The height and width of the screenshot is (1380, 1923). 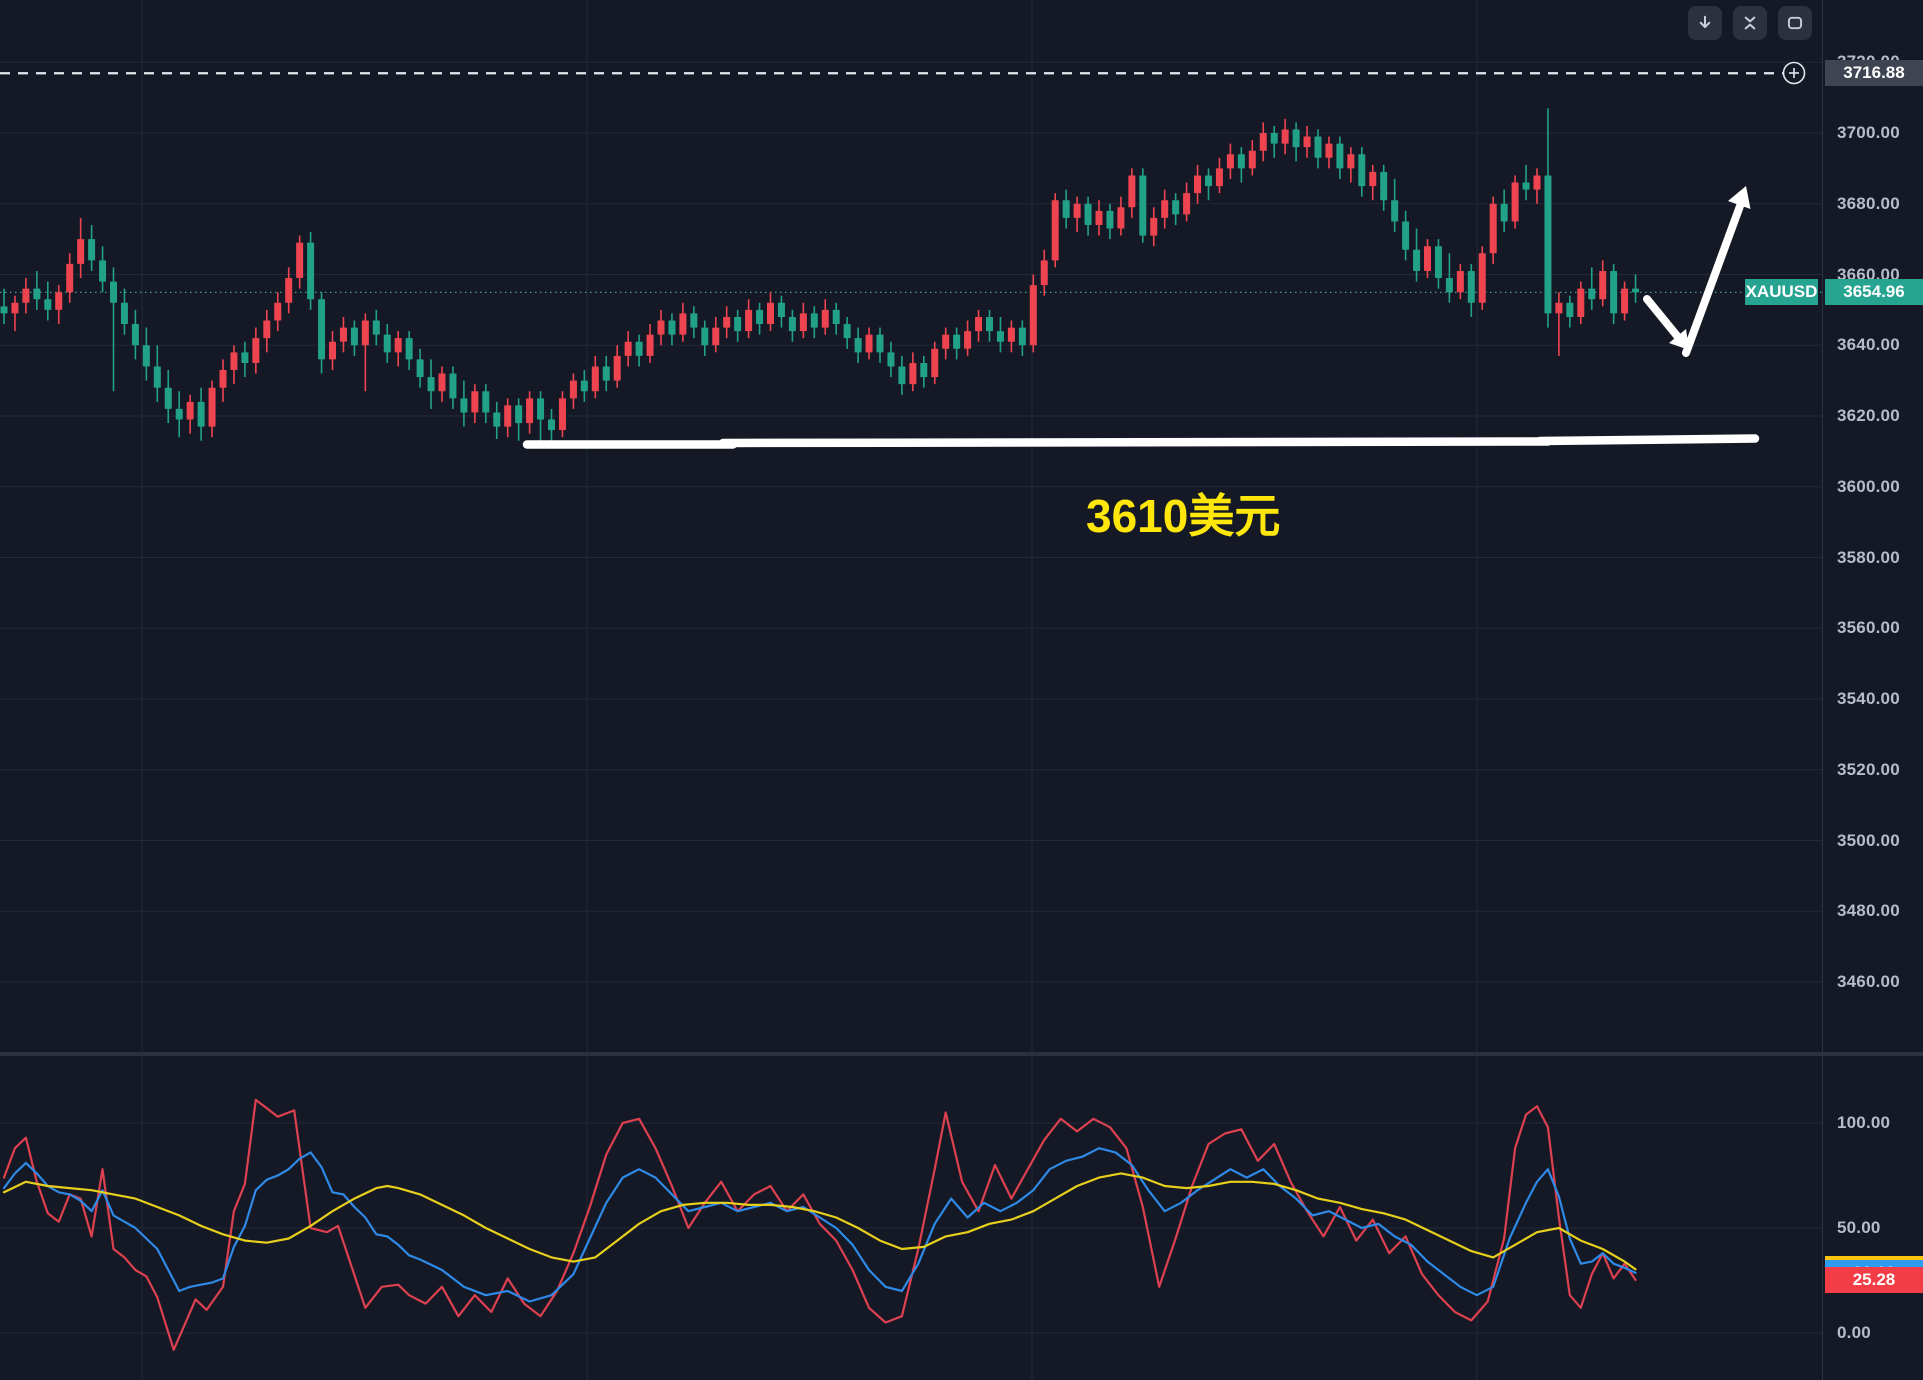 I want to click on price-tick-label: 3680.00, so click(x=1868, y=203).